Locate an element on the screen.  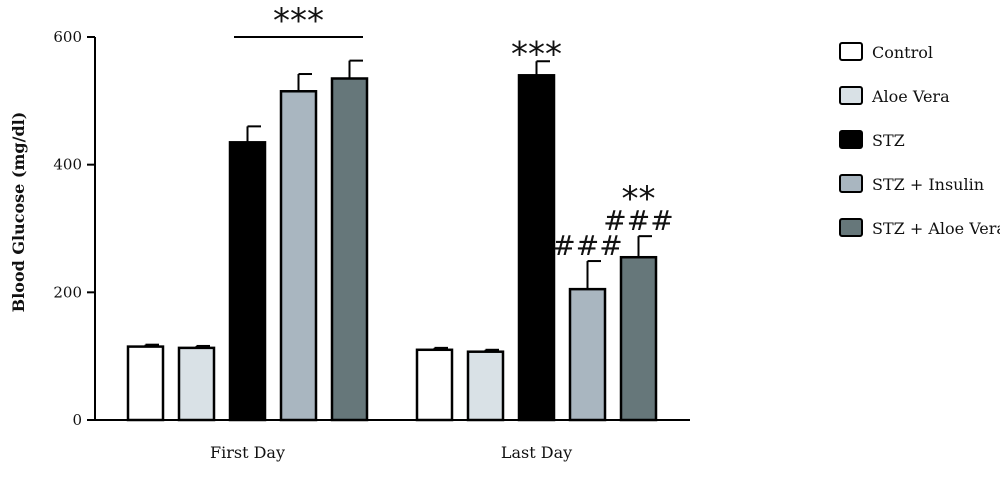
legend-item: STZ + Aloe Vera is located at coordinates (919, 228).